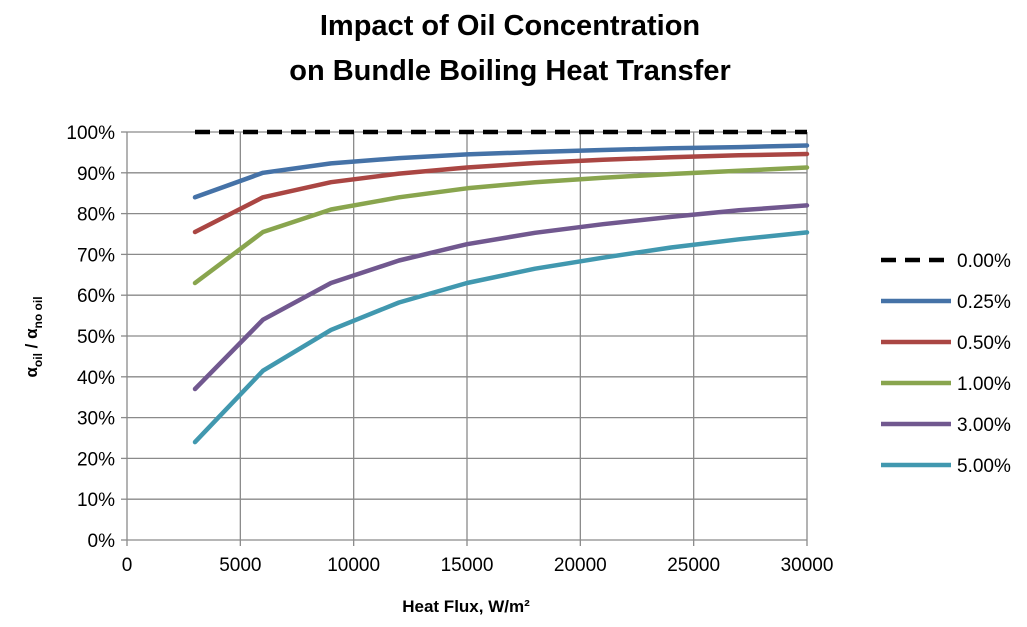 This screenshot has height=627, width=1027. I want to click on y-tick-label: 30%, so click(96, 419).